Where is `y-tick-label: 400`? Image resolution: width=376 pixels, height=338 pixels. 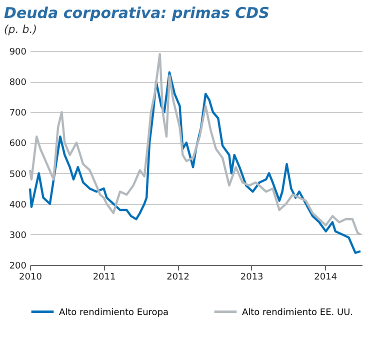
y-tick-label: 400 is located at coordinates (18, 205).